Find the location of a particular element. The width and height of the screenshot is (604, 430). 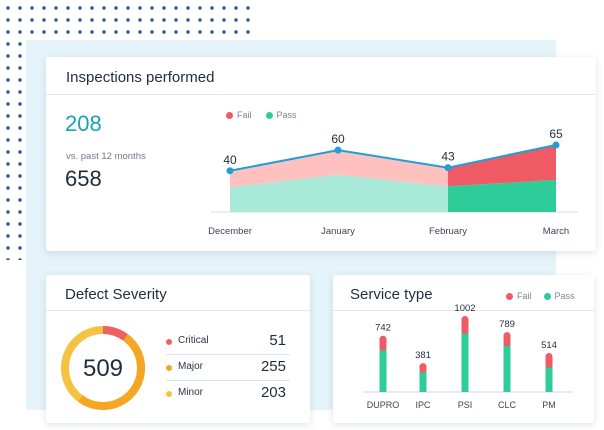

data-label: 43 is located at coordinates (448, 157).